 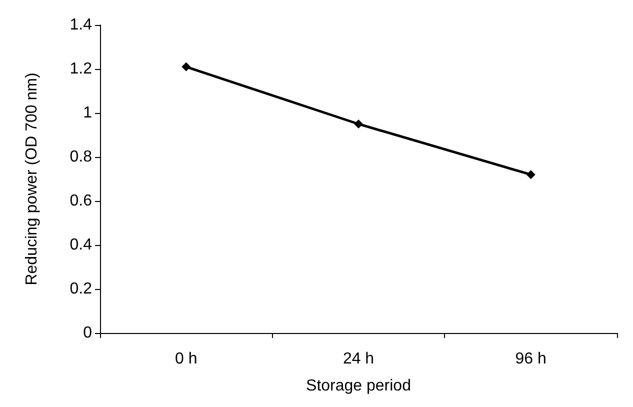 I want to click on x-axis-title: Storage period, so click(x=358, y=386).